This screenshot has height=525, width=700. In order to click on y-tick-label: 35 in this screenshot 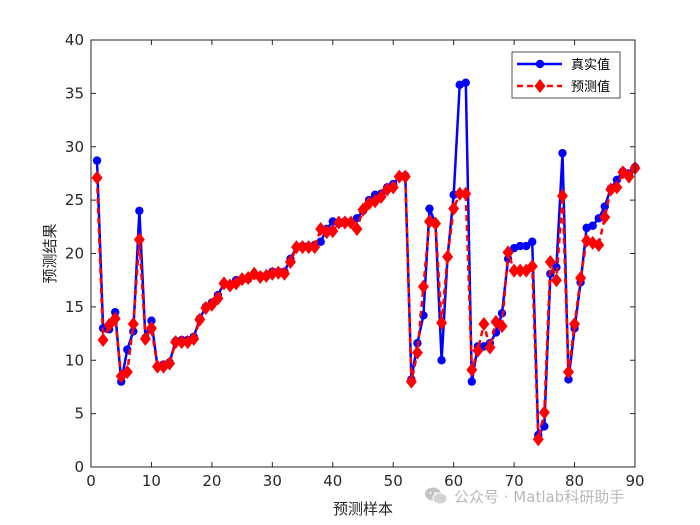, I will do `click(74, 93)`.